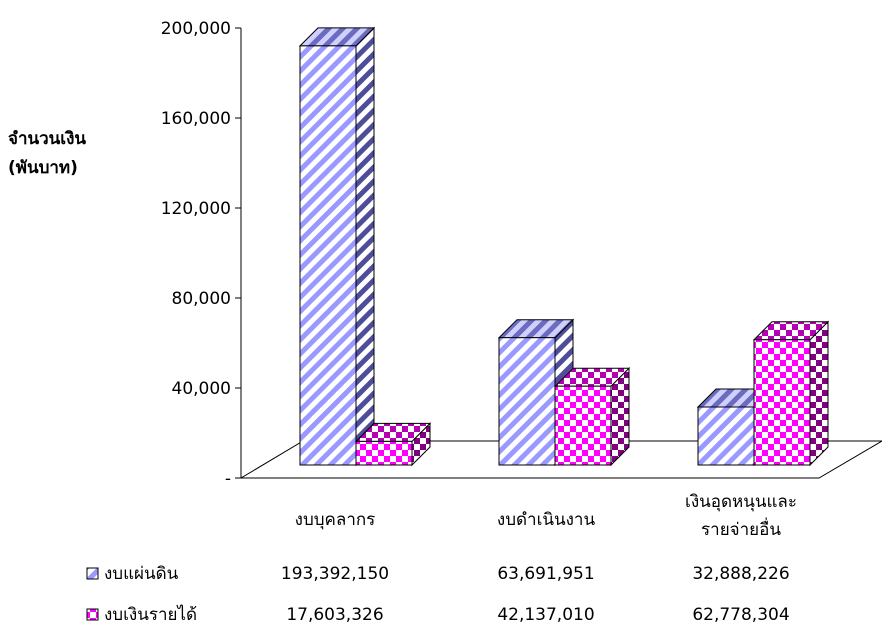 The height and width of the screenshot is (630, 882). Describe the element at coordinates (741, 502) in the screenshot. I see `category-label: เงินอุดหนุนและ` at that location.